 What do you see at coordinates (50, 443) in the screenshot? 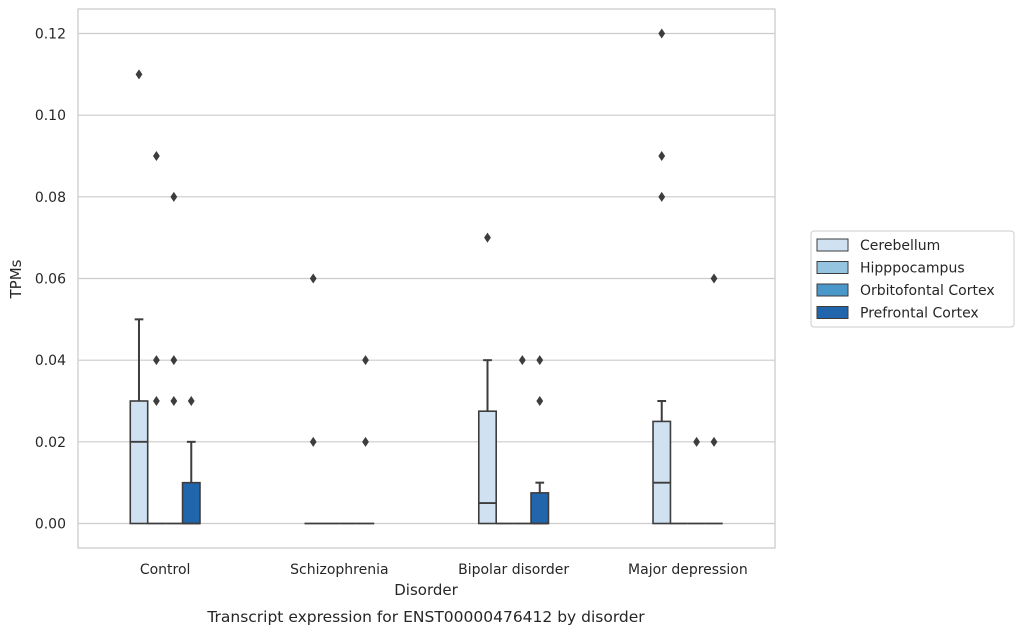
I see `y-tick-label: 0.02` at bounding box center [50, 443].